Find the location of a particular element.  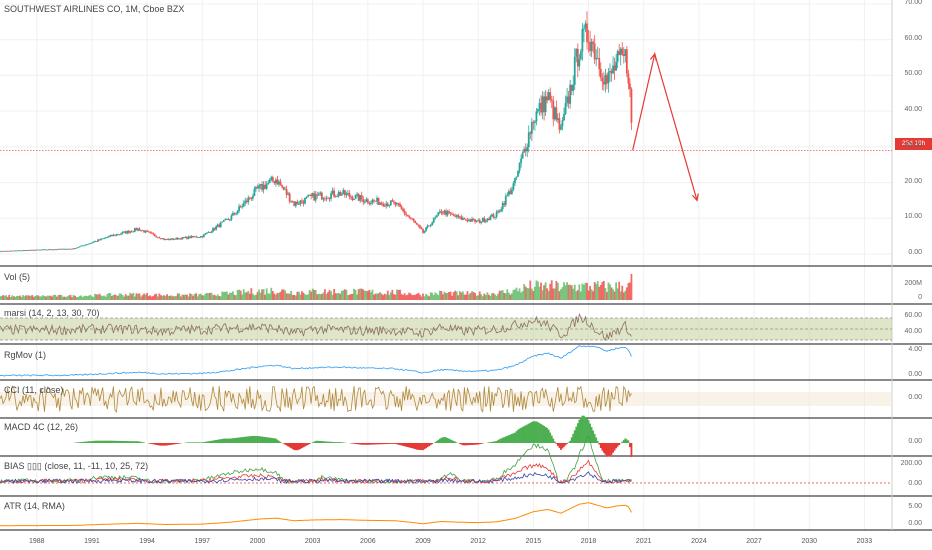

cci-pane is located at coordinates (446, 399).